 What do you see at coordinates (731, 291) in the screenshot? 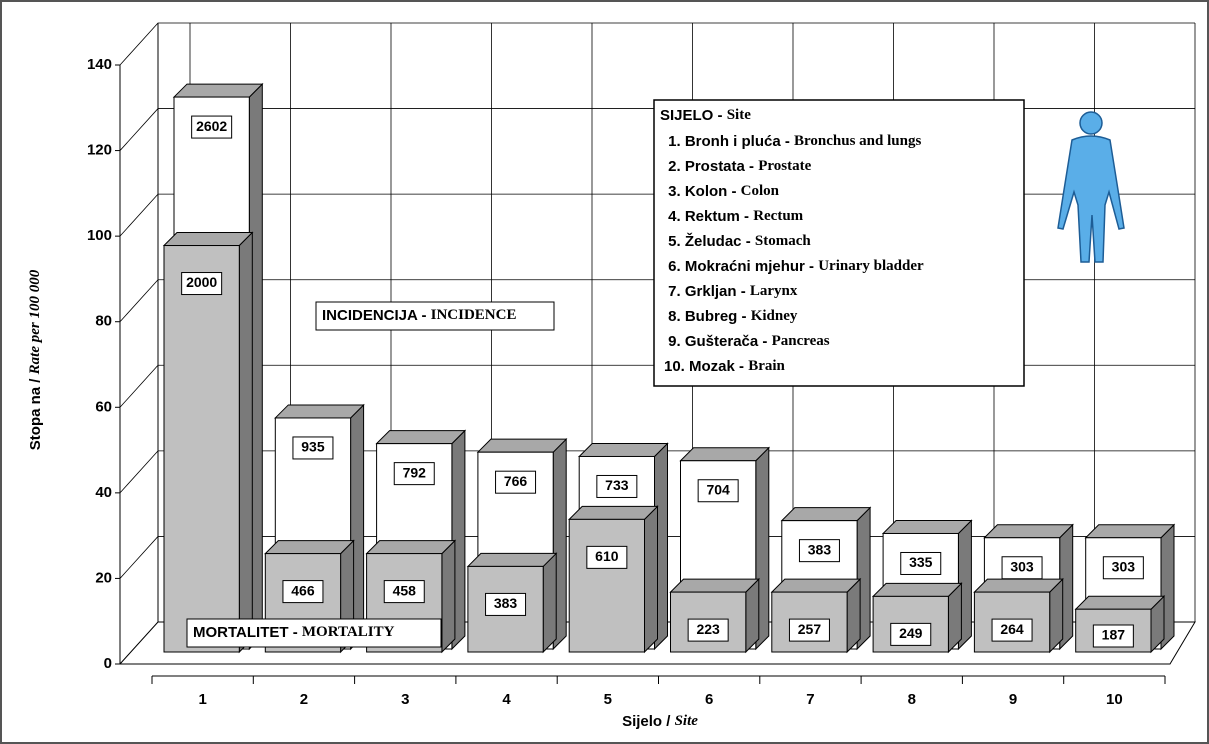
I see `legend-item: 7. Grkljan - Larynx` at bounding box center [731, 291].